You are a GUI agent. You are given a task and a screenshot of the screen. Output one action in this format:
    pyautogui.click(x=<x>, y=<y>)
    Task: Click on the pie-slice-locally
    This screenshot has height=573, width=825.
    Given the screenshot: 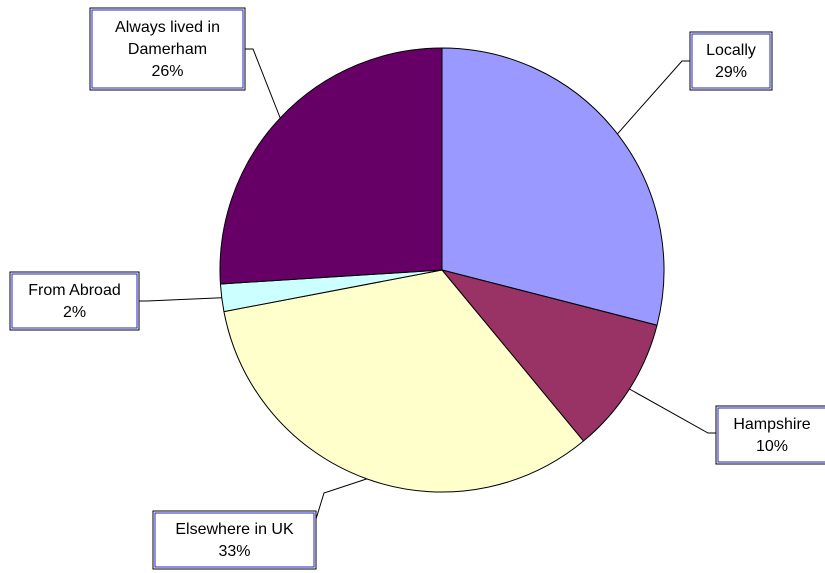 What is the action you would take?
    pyautogui.click(x=553, y=186)
    